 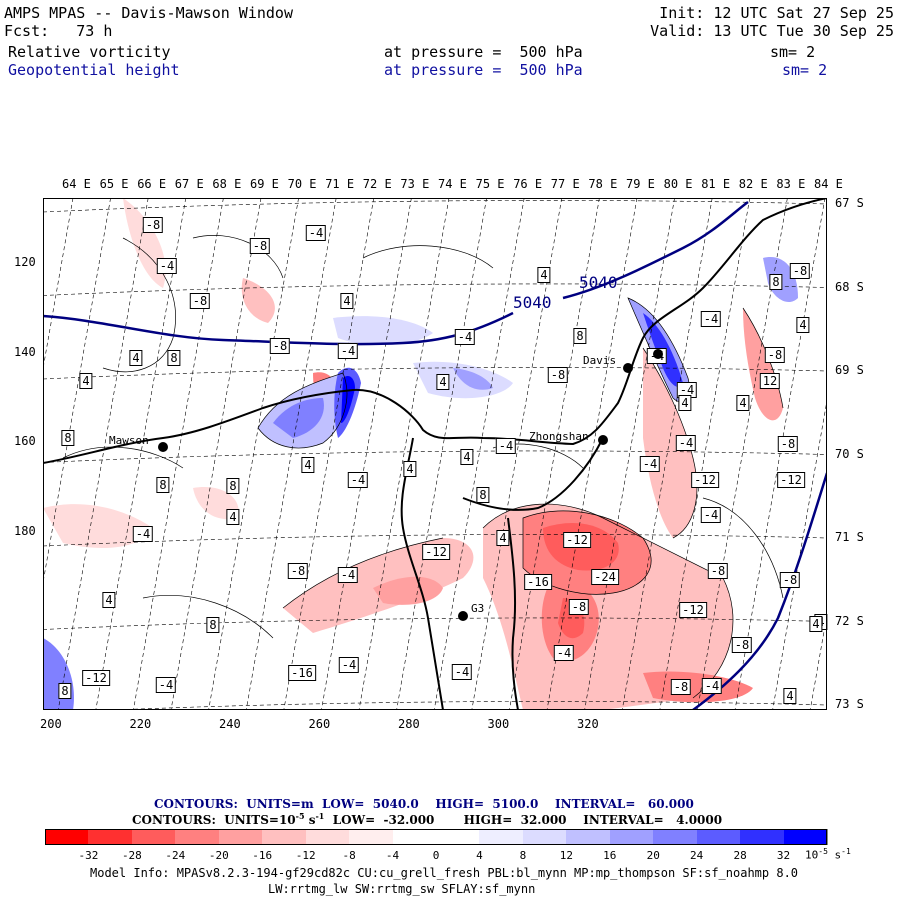 What do you see at coordinates (452, 184) in the screenshot?
I see `longitude-label: 74 E` at bounding box center [452, 184].